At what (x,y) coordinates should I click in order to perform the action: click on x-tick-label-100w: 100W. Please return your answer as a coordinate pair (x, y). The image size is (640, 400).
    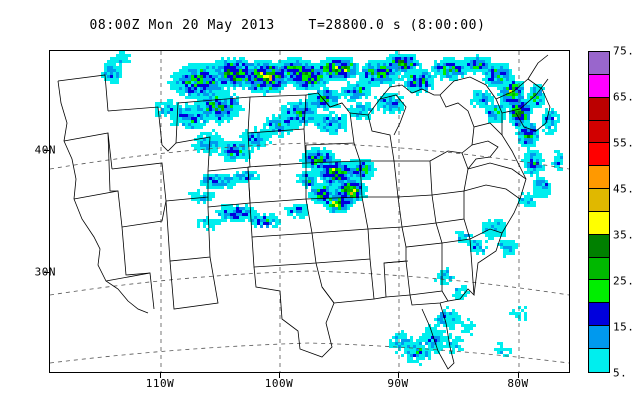
    Looking at the image, I should click on (279, 383).